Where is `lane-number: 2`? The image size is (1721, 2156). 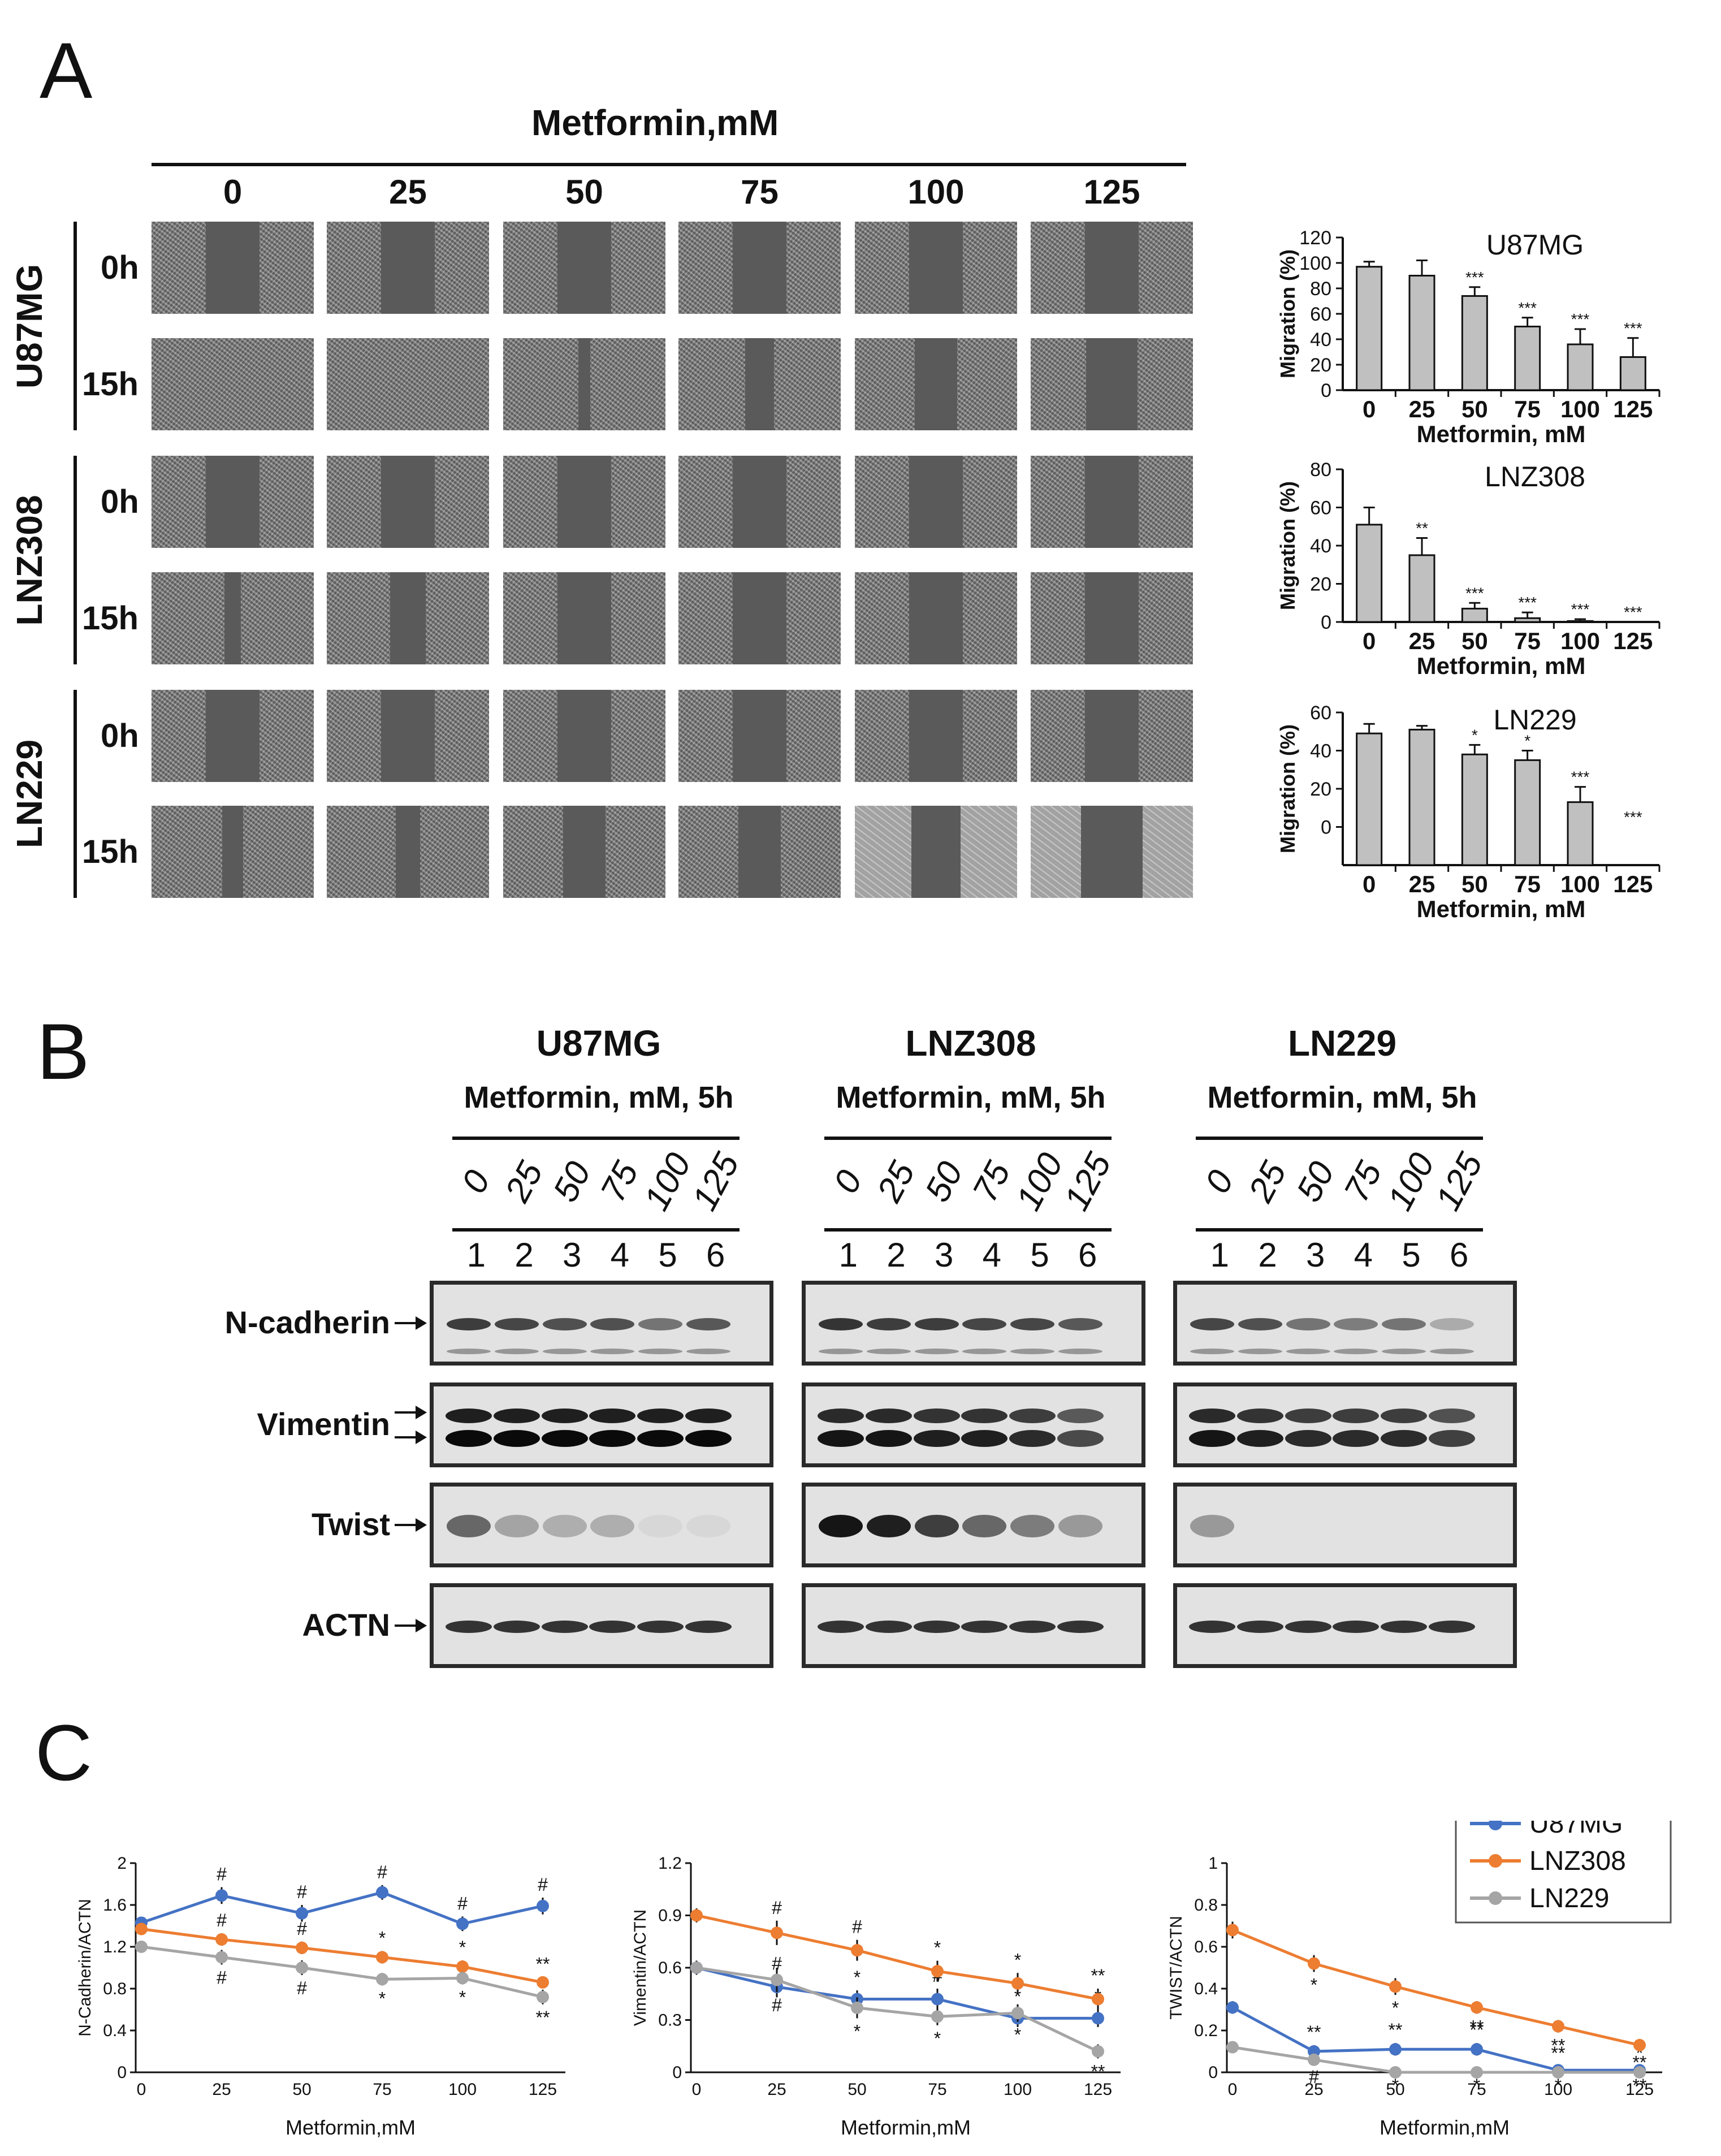
lane-number: 2 is located at coordinates (1267, 1255).